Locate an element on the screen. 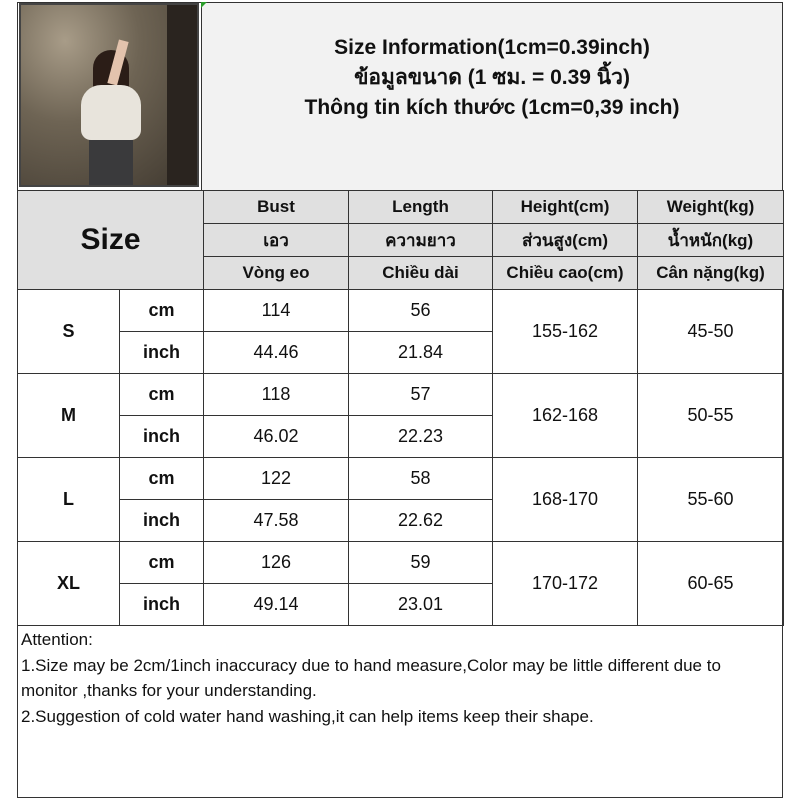 The width and height of the screenshot is (800, 800). header-weight-thai: น้ำหนัก(kg) is located at coordinates (710, 240).